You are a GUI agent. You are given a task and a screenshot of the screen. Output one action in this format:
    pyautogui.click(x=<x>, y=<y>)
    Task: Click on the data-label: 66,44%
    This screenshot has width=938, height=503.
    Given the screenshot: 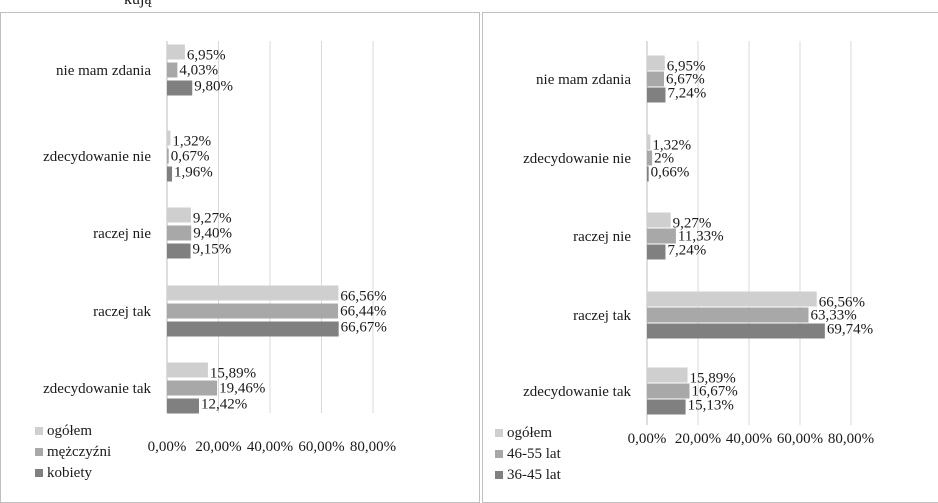 What is the action you would take?
    pyautogui.click(x=363, y=312)
    